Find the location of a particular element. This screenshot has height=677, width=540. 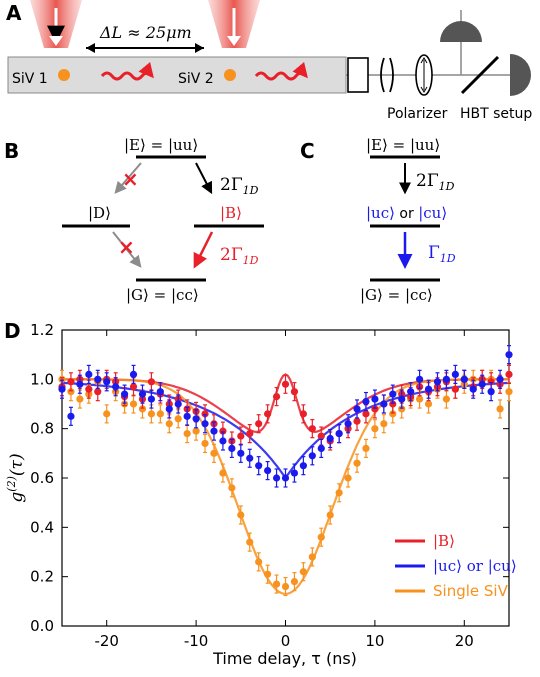

lens-right is located at coordinates (391, 75).